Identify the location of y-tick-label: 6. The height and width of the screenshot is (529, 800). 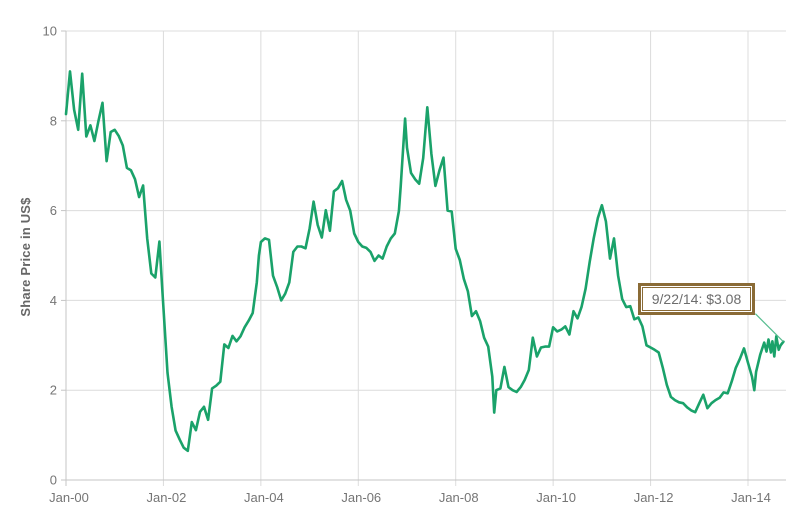
(53, 210).